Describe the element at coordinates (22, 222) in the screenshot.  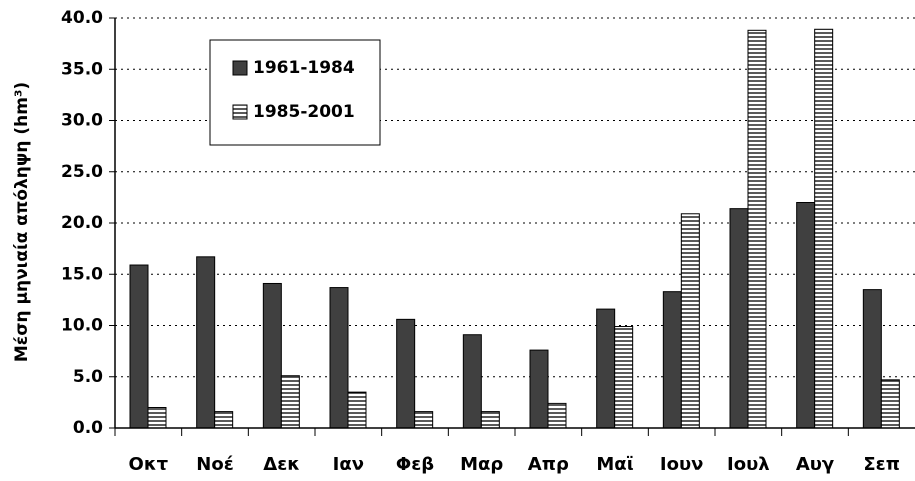
I see `y-axis-label: Μέση μηνιαία απόληψη (hm³)` at that location.